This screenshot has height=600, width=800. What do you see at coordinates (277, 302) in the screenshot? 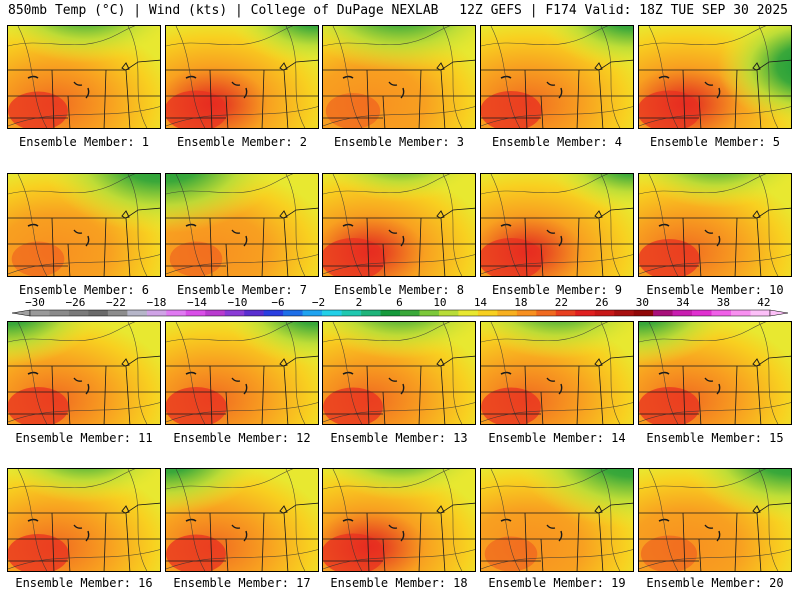
I see `colorbar-tick-label: −6` at bounding box center [277, 302].